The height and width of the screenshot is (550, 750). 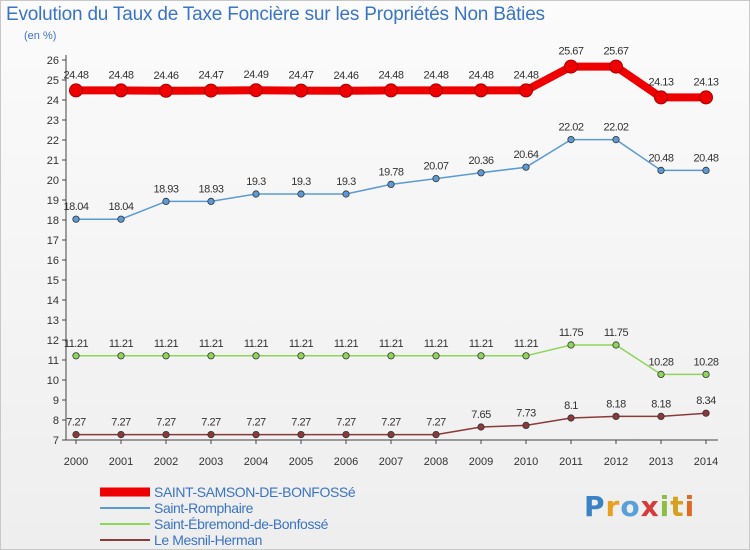 What do you see at coordinates (211, 462) in the screenshot?
I see `x-tick-label: 2003` at bounding box center [211, 462].